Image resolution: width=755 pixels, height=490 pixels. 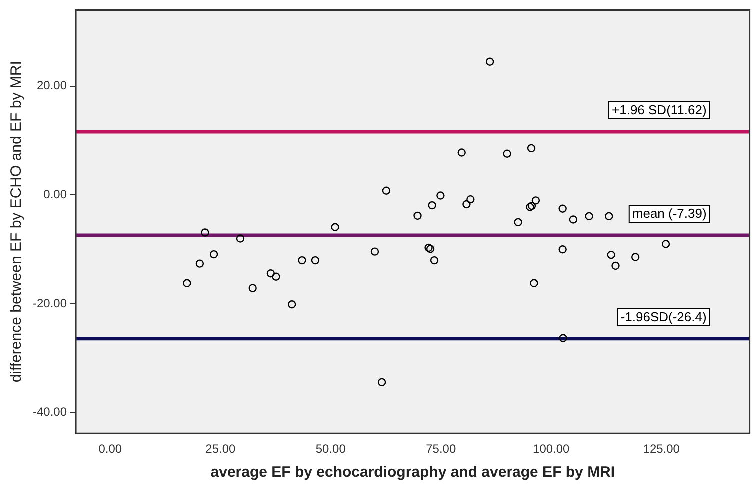 I want to click on x-axis-title: average EF by echocardiography and average EF by MRI, so click(x=413, y=473).